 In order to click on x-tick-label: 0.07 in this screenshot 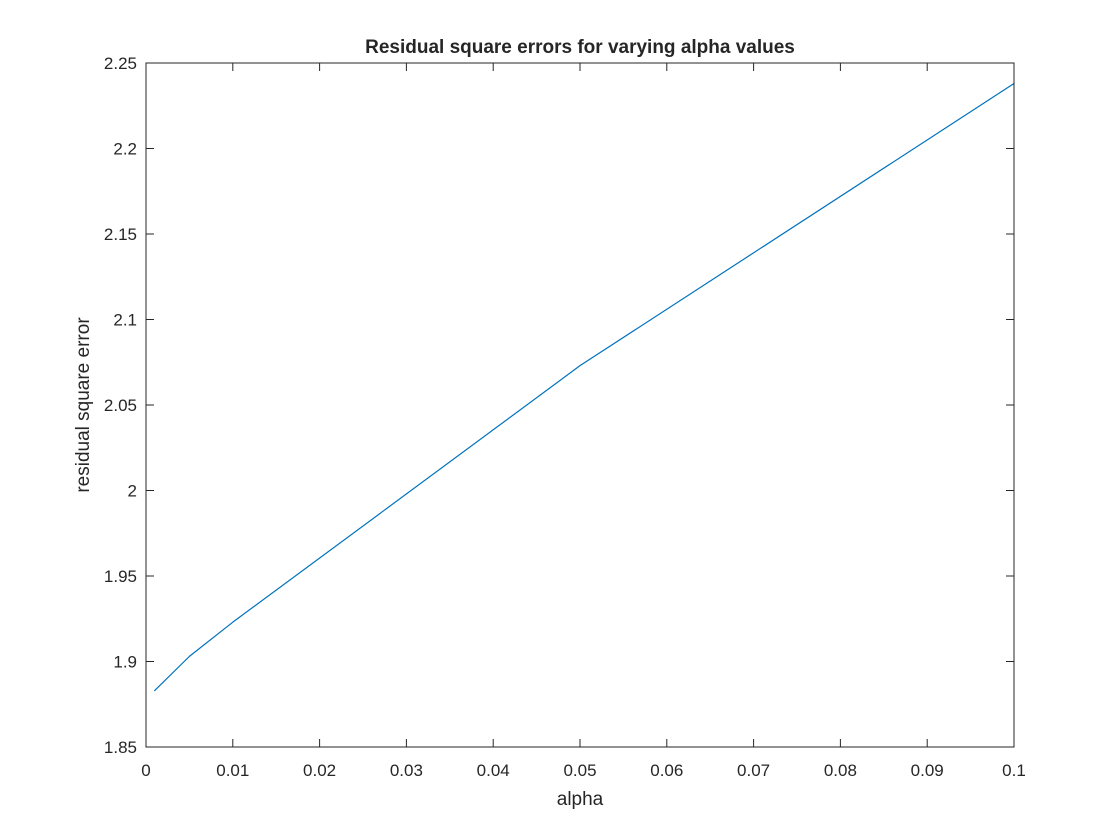, I will do `click(753, 770)`.